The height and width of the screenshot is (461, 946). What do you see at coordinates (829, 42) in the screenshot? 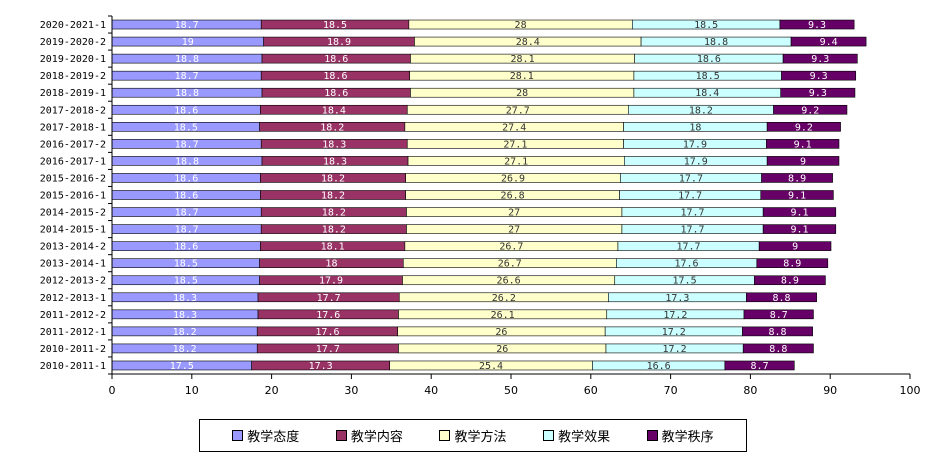
I see `data-label: 9.4` at bounding box center [829, 42].